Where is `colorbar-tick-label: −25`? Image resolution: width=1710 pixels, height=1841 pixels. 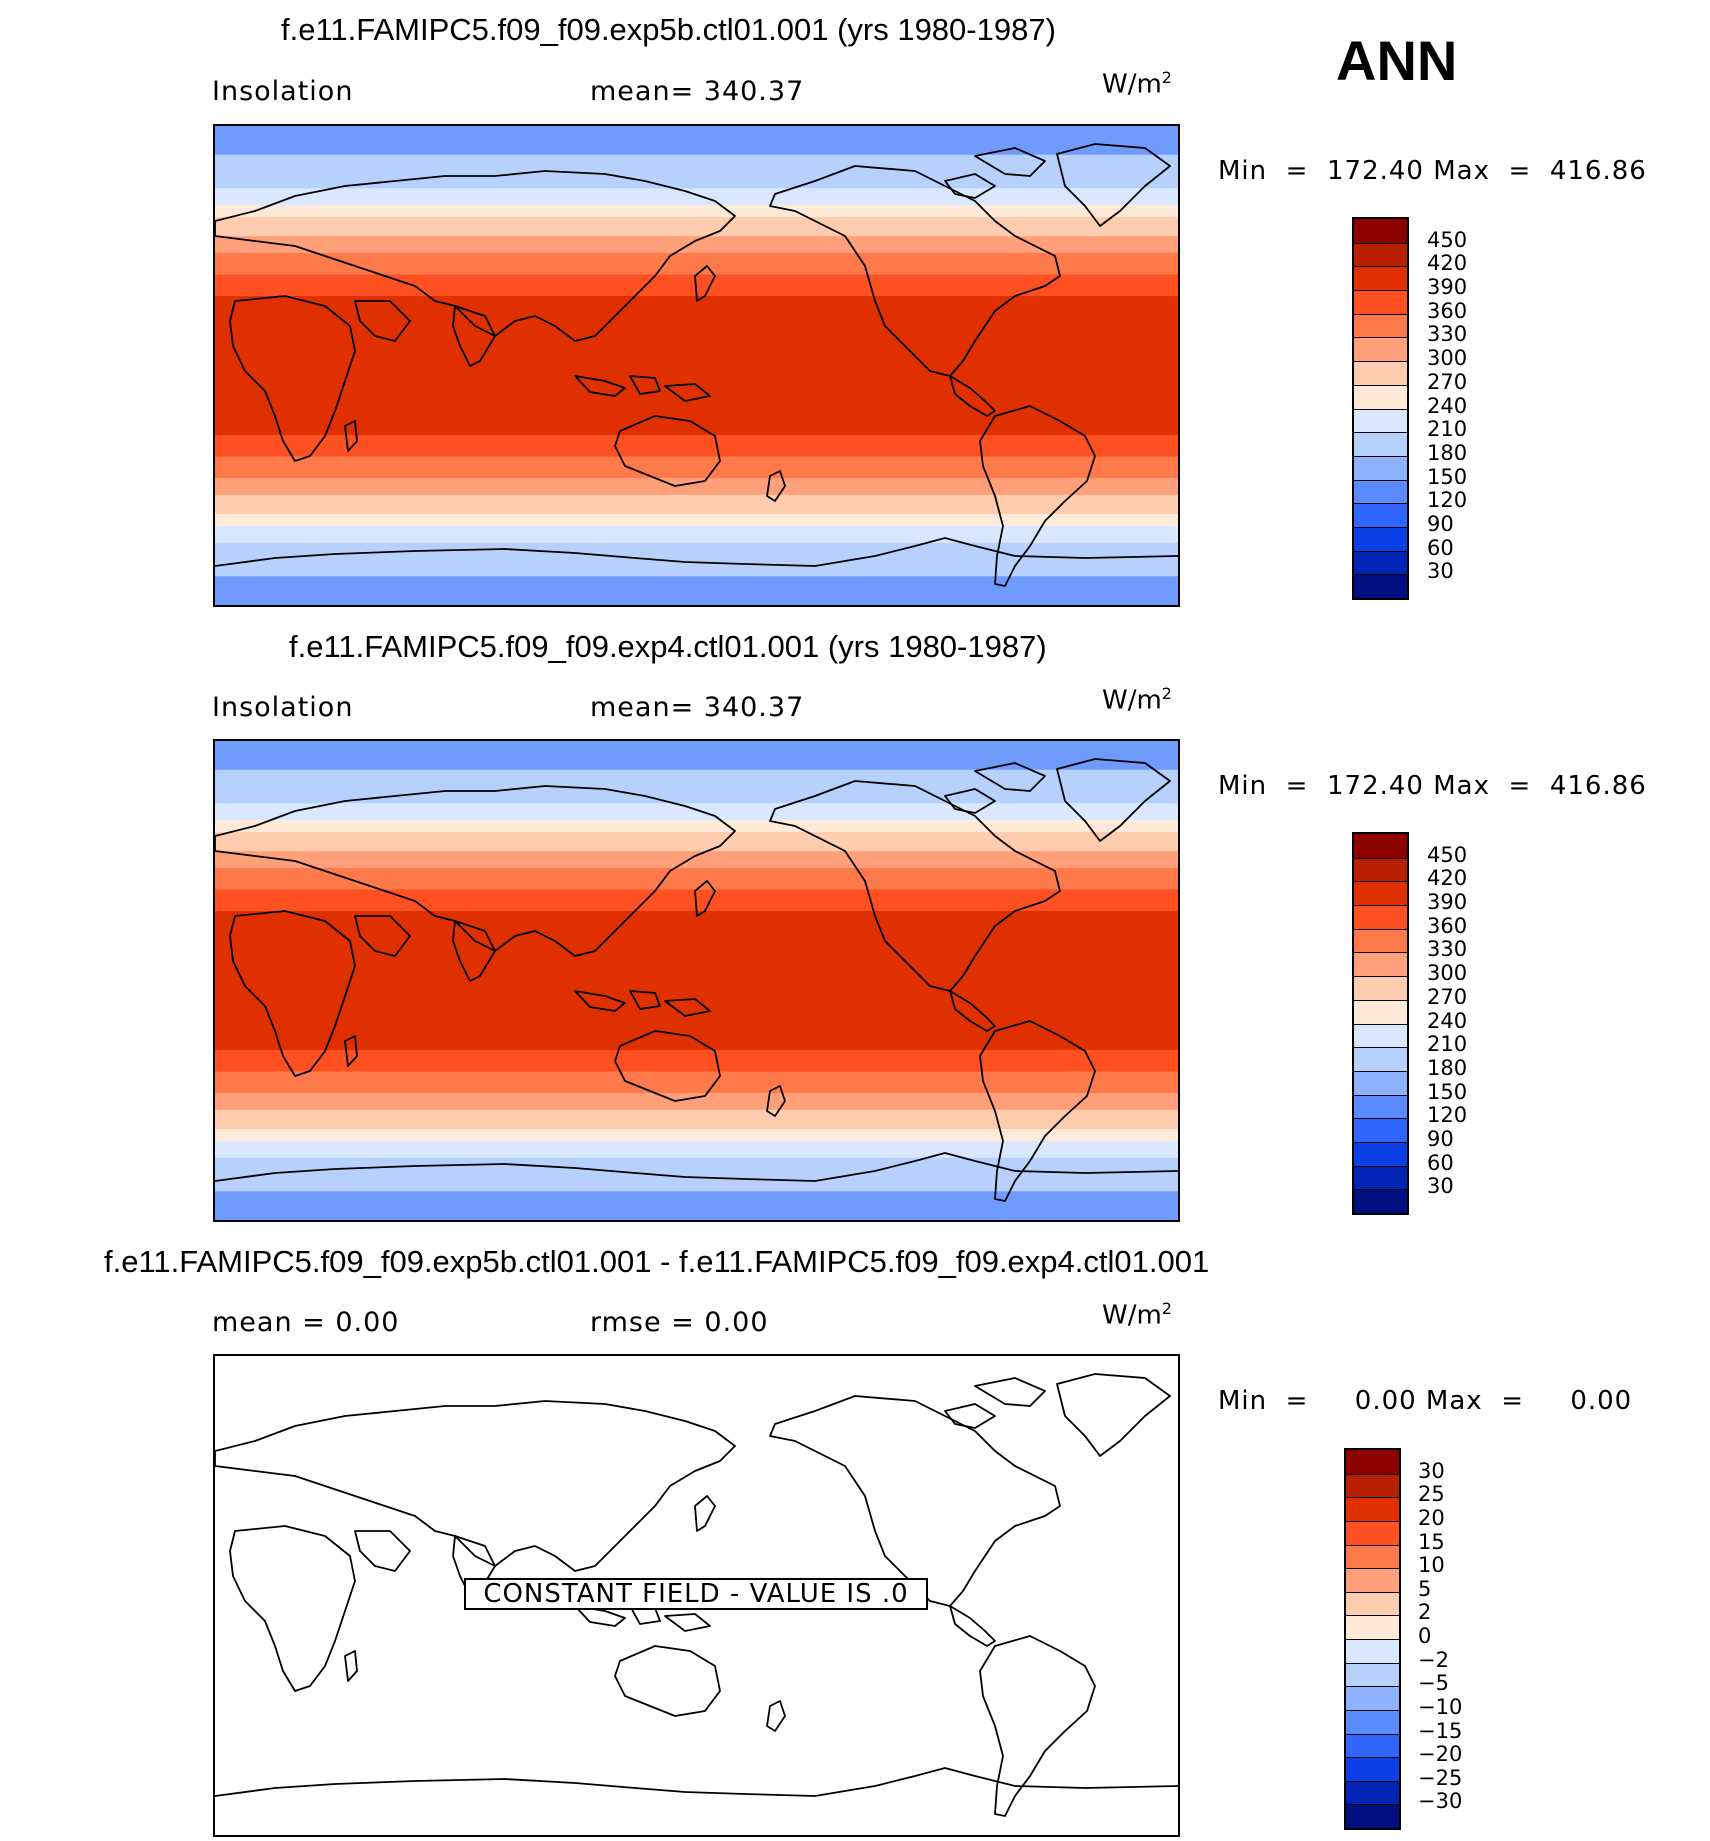
colorbar-tick-label: −25 is located at coordinates (1440, 1777).